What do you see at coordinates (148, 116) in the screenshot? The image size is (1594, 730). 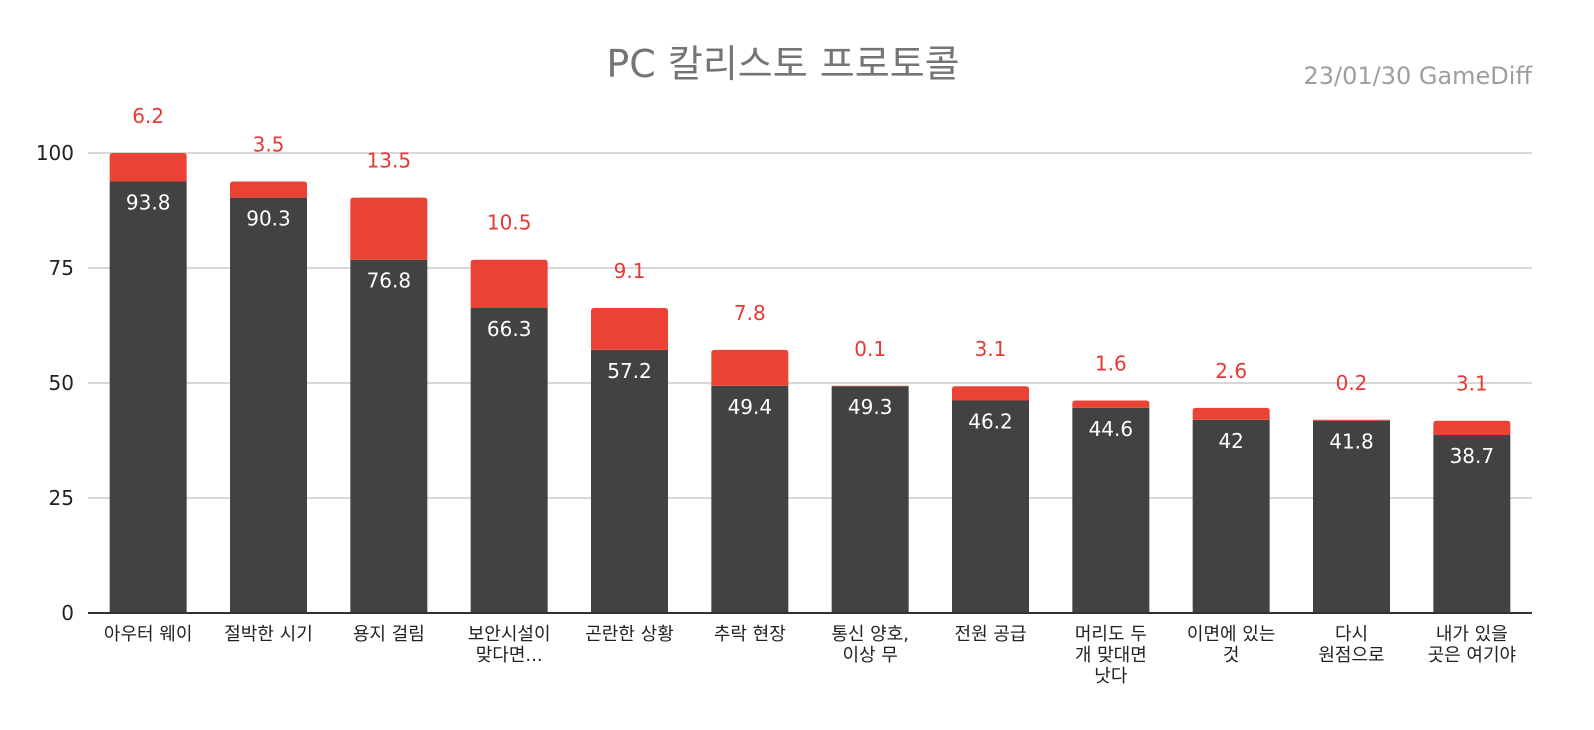 I see `top-value-label: 6.2` at bounding box center [148, 116].